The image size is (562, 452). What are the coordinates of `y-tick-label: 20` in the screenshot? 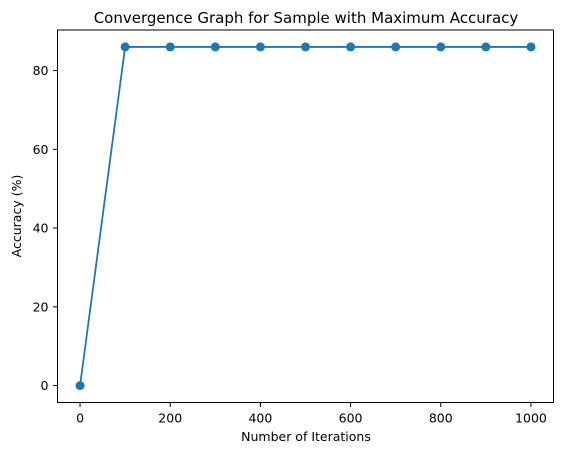 It's located at (41, 306).